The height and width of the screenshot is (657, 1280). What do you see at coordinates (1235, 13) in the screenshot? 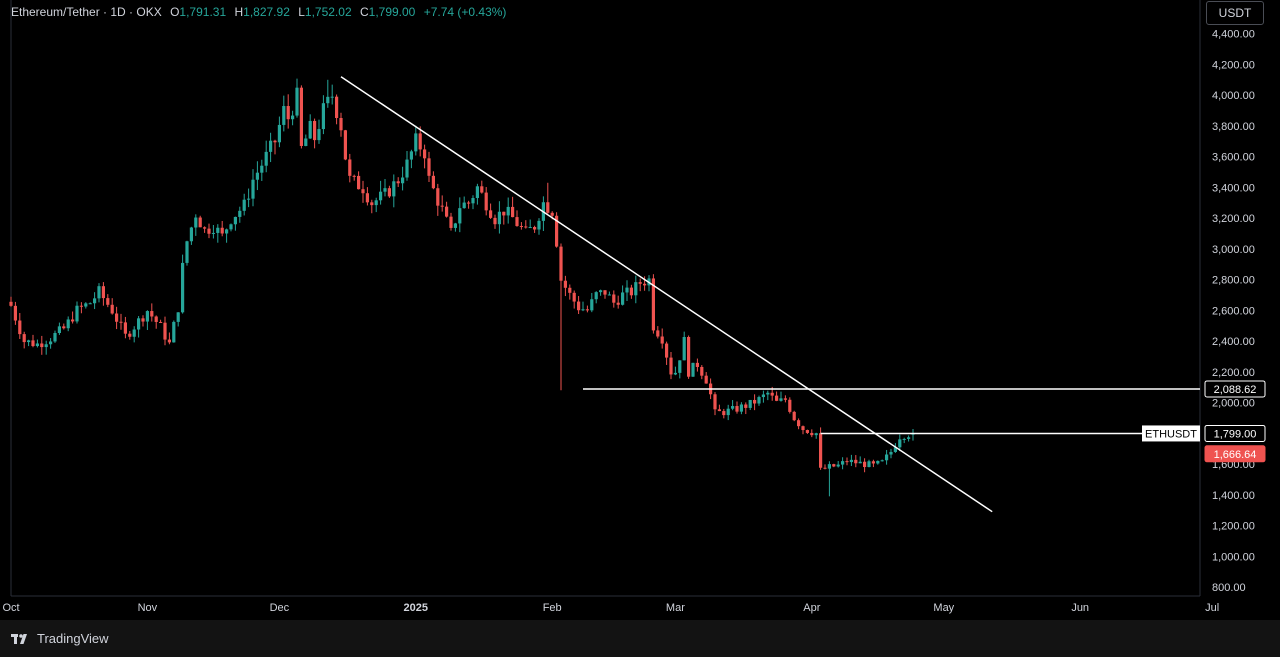
I see `currency-button: USDT` at bounding box center [1235, 13].